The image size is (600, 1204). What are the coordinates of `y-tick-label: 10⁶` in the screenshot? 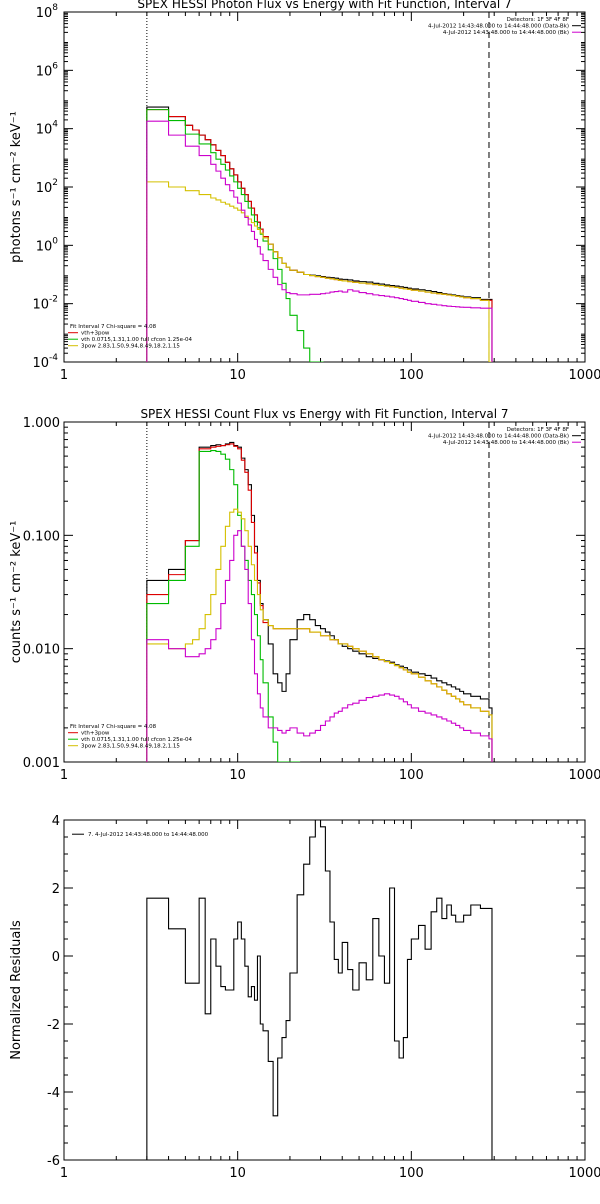 It's located at (47, 70).